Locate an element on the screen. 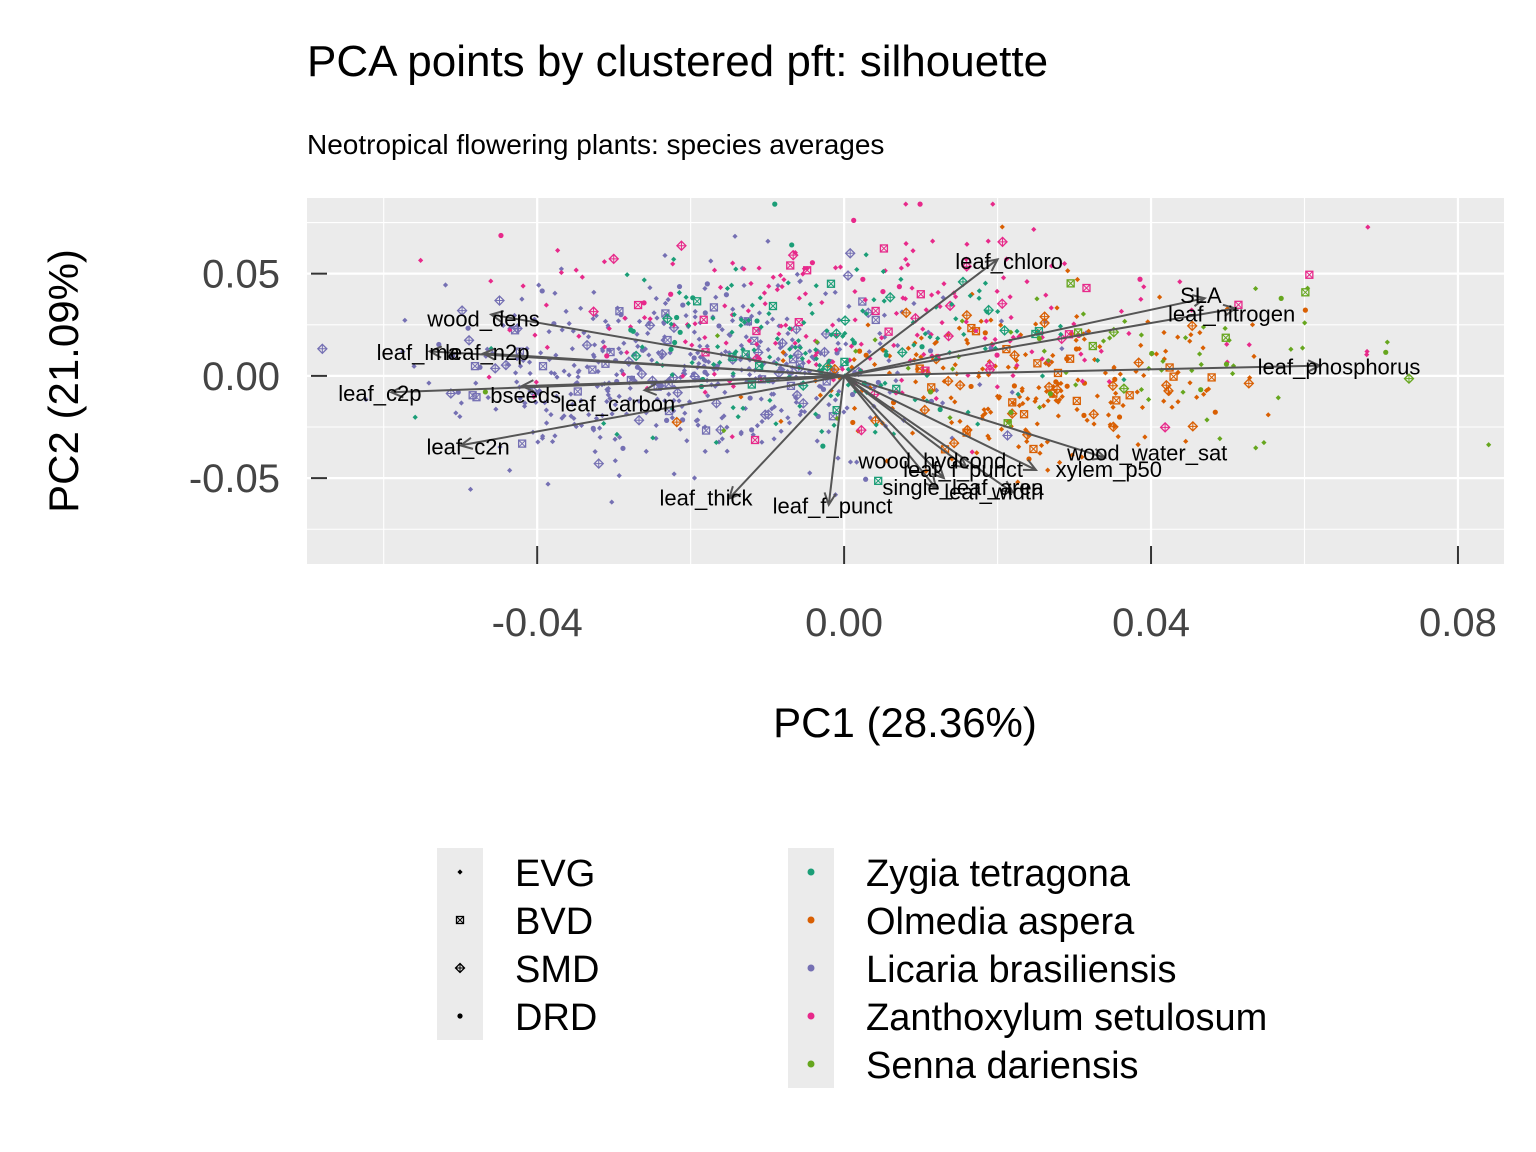 Image resolution: width=1536 pixels, height=1152 pixels. color-legend-label: Licaria brasiliensis is located at coordinates (1021, 970).